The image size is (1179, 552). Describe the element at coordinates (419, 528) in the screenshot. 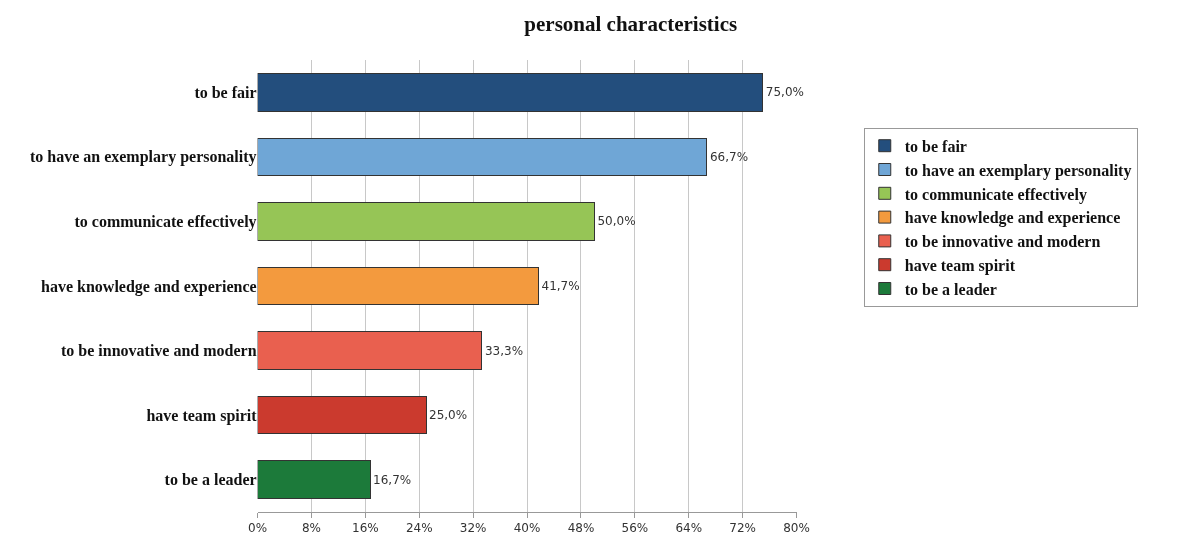

I see `x-tick-label: 24%` at that location.